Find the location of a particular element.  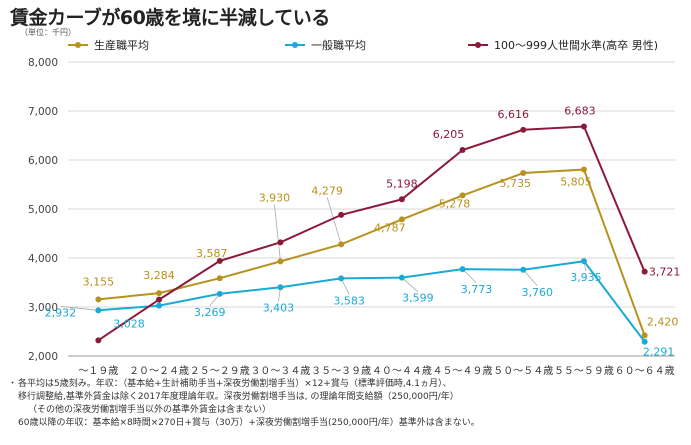

data-label: 6,616 is located at coordinates (514, 114).